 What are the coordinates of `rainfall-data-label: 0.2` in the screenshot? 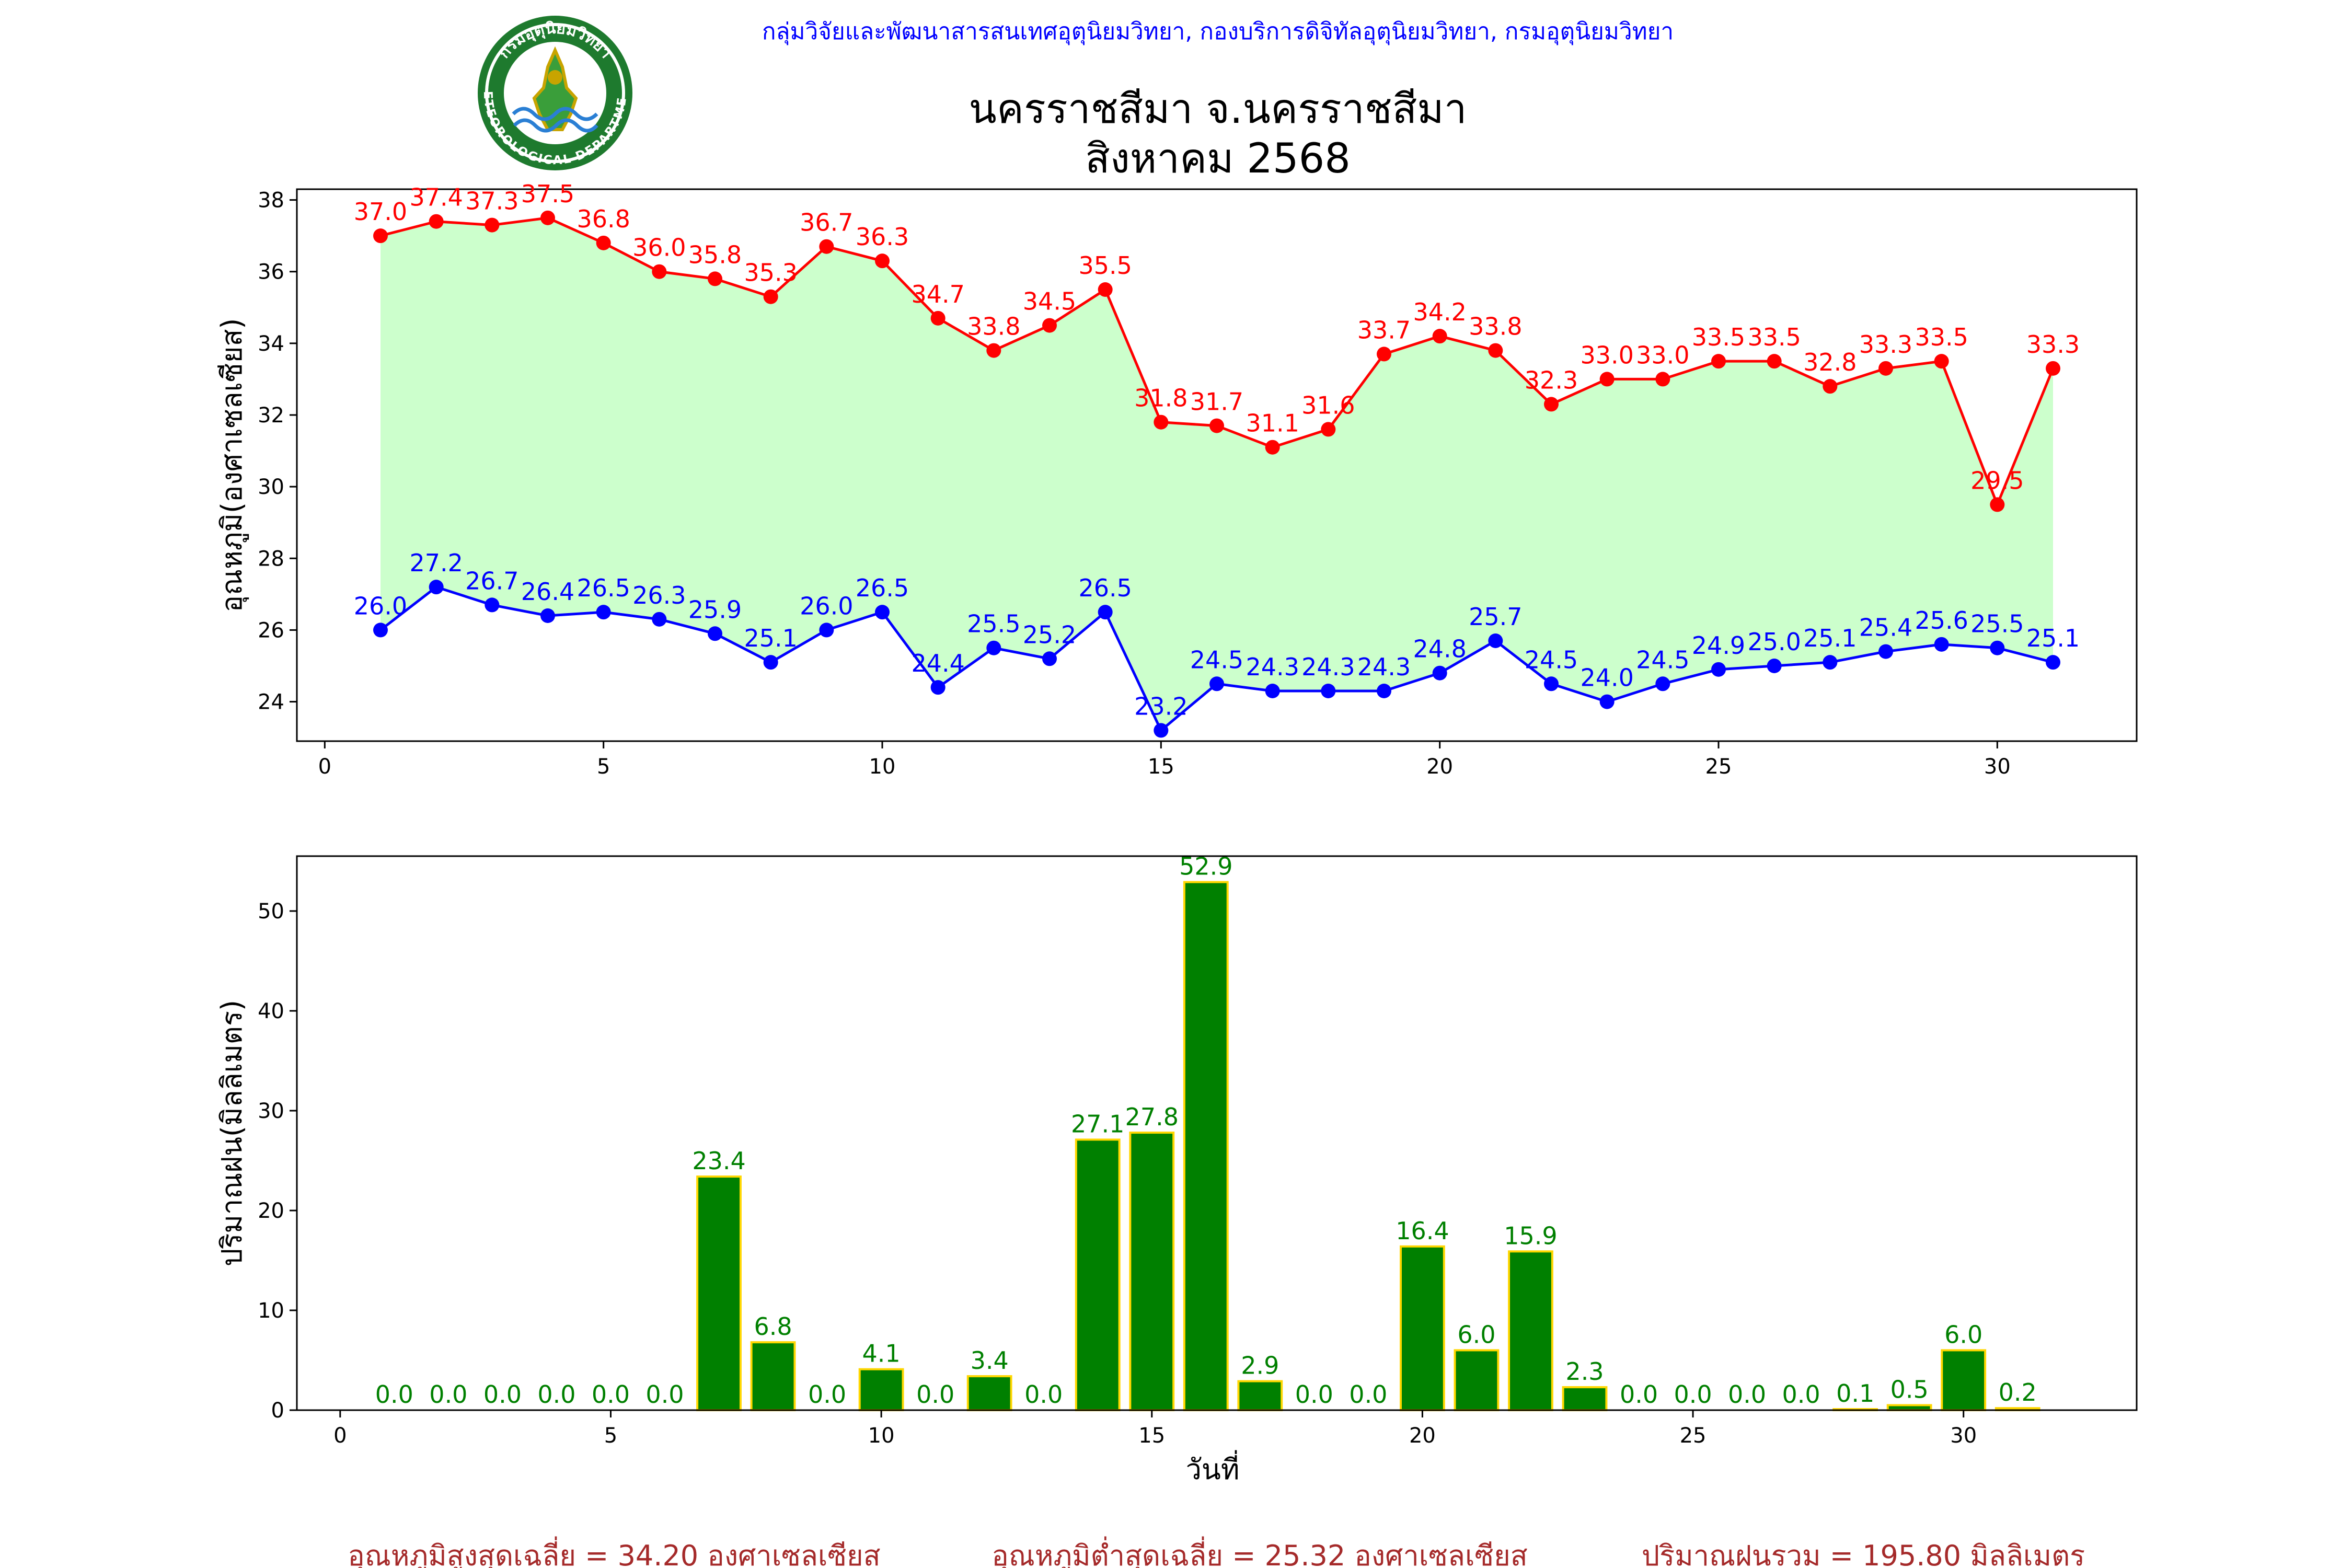 It's located at (2018, 1392).